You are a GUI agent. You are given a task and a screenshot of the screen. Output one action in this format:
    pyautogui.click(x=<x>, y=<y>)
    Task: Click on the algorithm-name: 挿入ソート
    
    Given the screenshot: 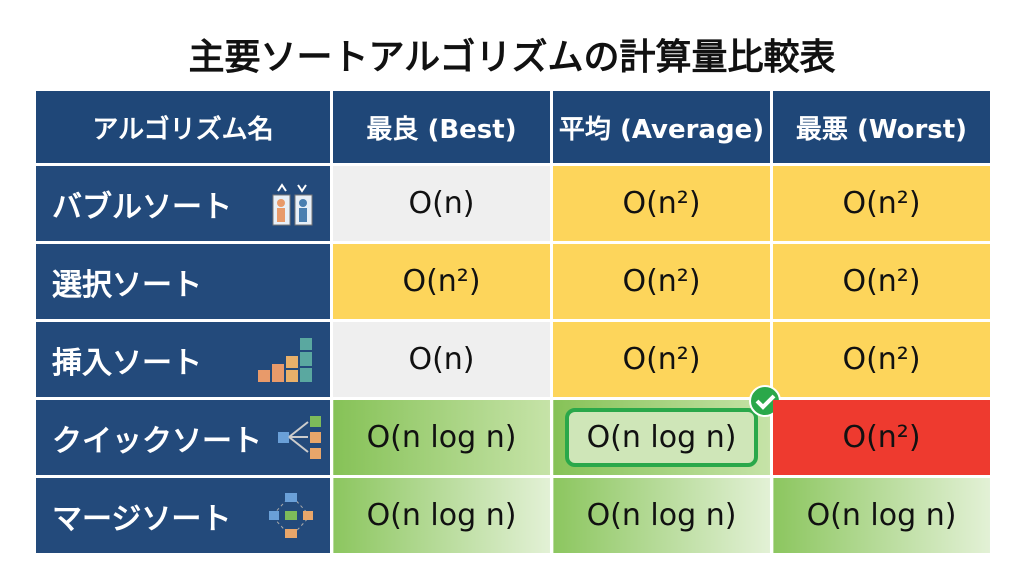 What is the action you would take?
    pyautogui.click(x=183, y=359)
    